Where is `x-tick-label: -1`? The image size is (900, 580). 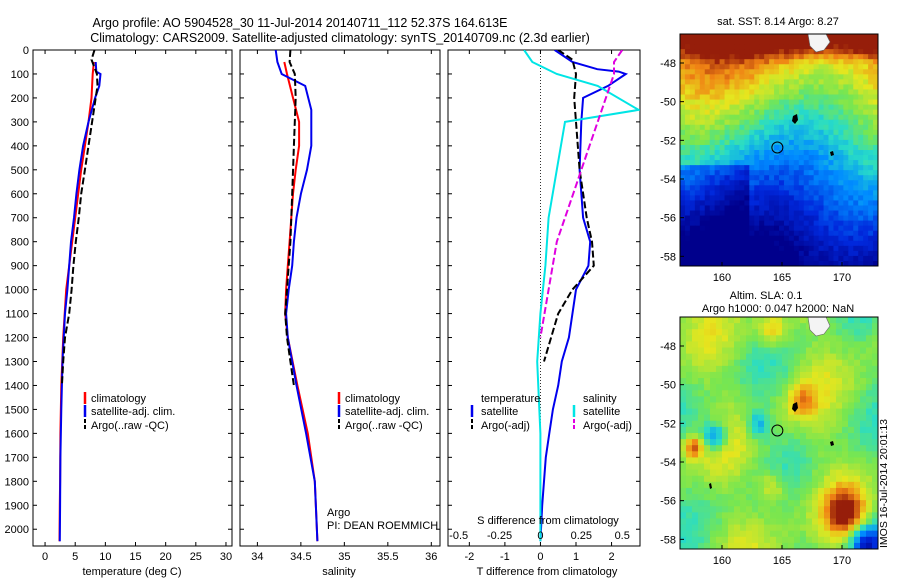 x-tick-label: -1 is located at coordinates (505, 557).